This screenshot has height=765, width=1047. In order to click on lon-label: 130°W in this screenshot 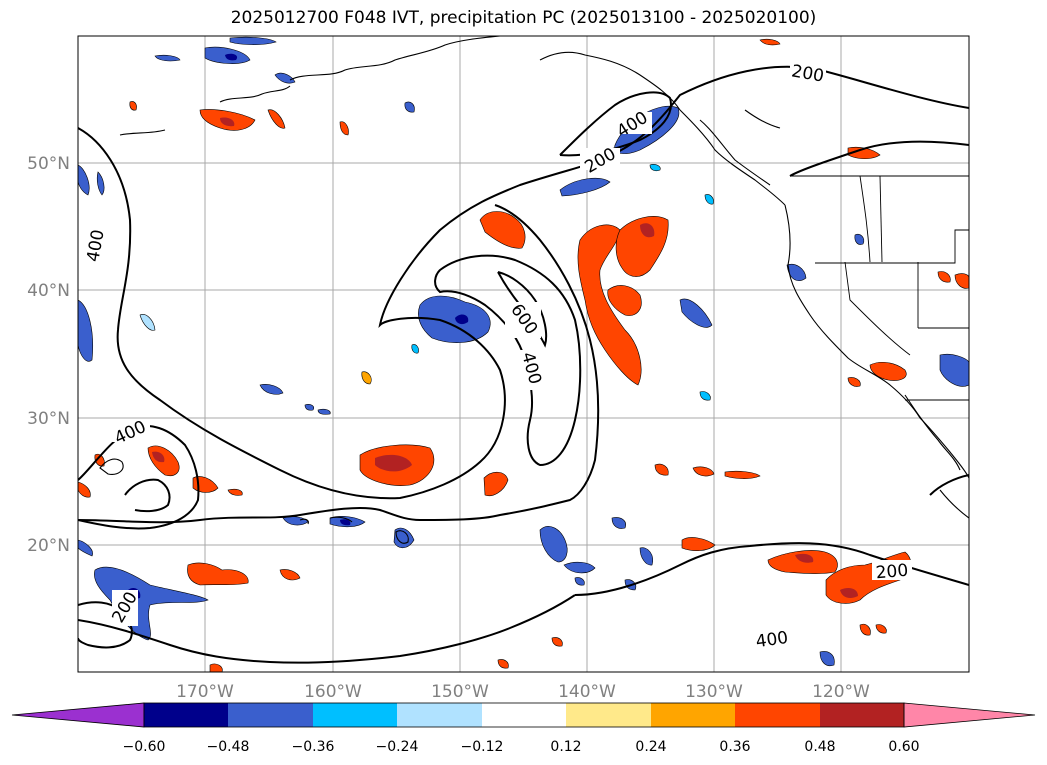, I will do `click(714, 692)`.